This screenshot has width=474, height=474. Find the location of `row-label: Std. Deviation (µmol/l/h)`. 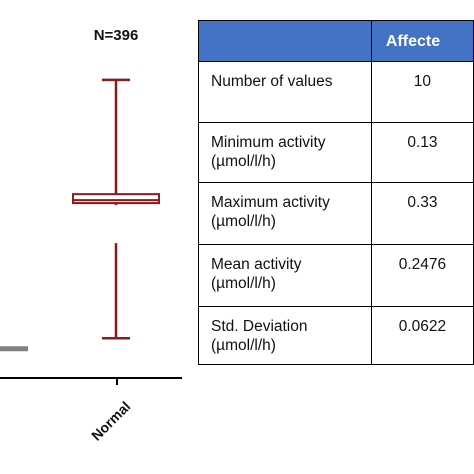

row-label: Std. Deviation (µmol/l/h) is located at coordinates (285, 335).